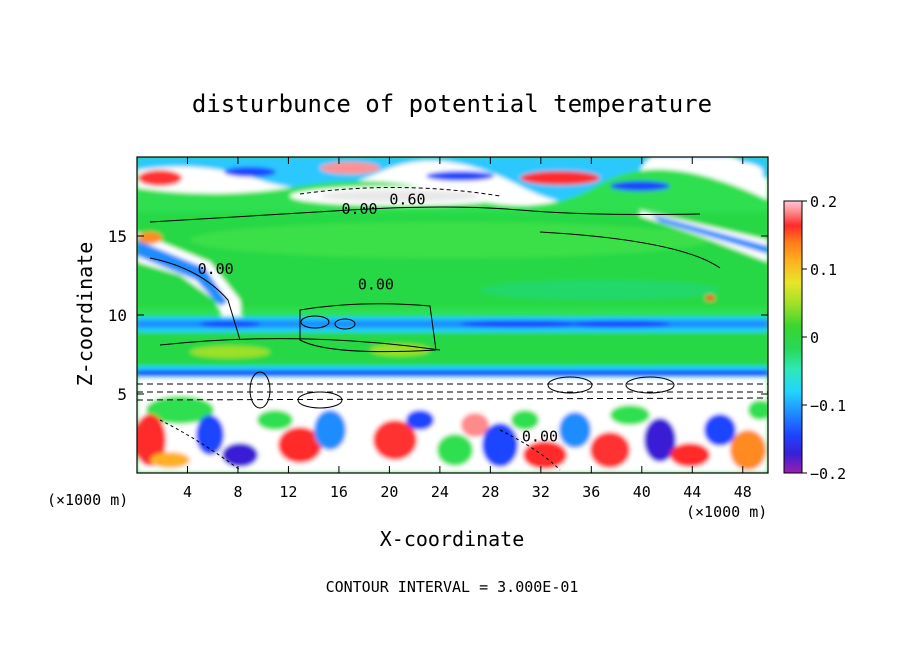  Describe the element at coordinates (814, 338) in the screenshot. I see `colorbar-tick-label: 0` at that location.